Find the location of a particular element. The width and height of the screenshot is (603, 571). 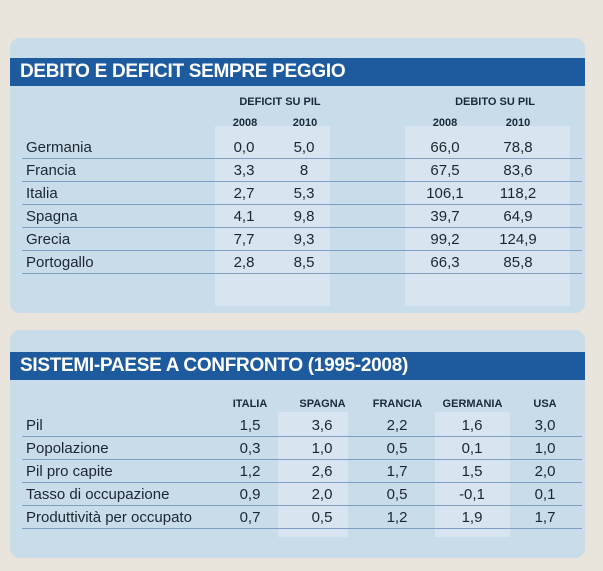

cell-value: 8,5 is located at coordinates (304, 262).